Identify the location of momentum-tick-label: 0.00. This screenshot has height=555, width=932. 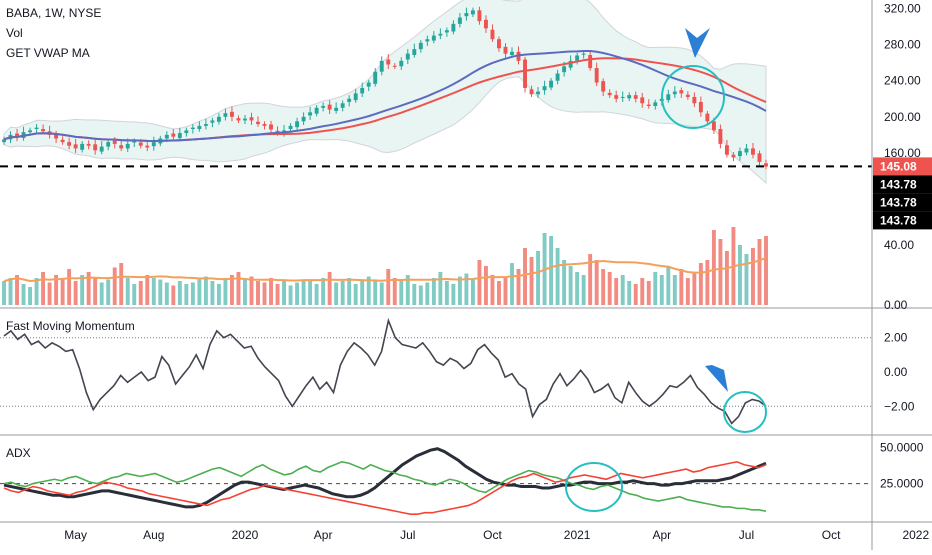
(896, 372).